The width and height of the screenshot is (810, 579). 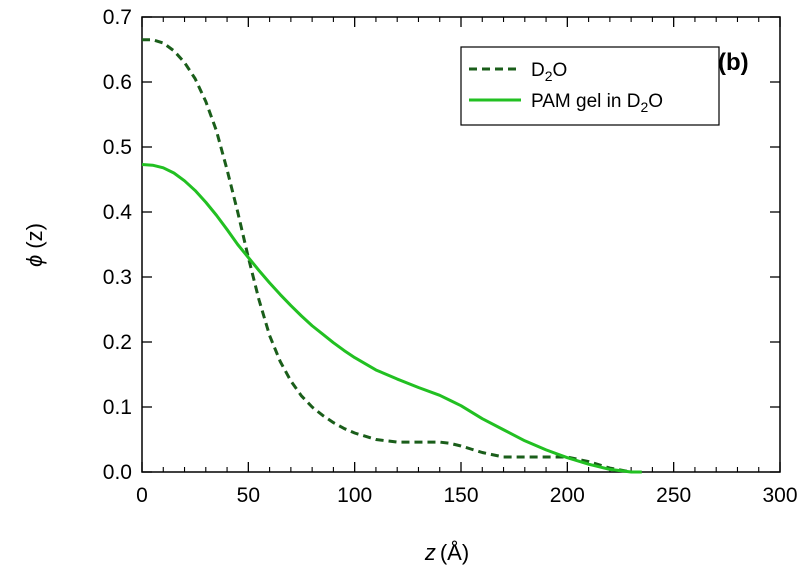 I want to click on y-tick-label: 0.7, so click(x=117, y=17).